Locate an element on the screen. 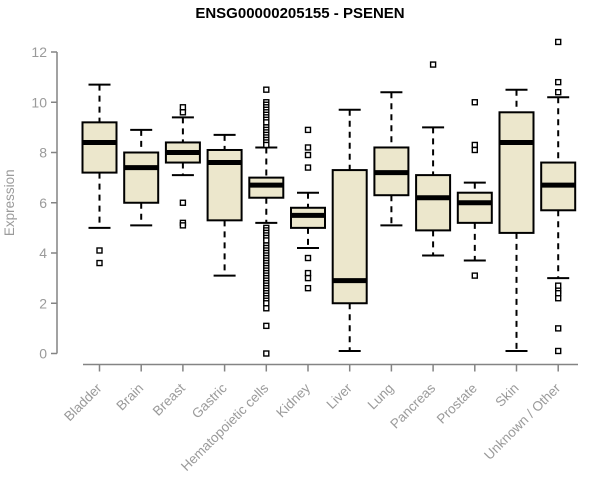 The width and height of the screenshot is (600, 500). box-unknown-other is located at coordinates (558, 196).